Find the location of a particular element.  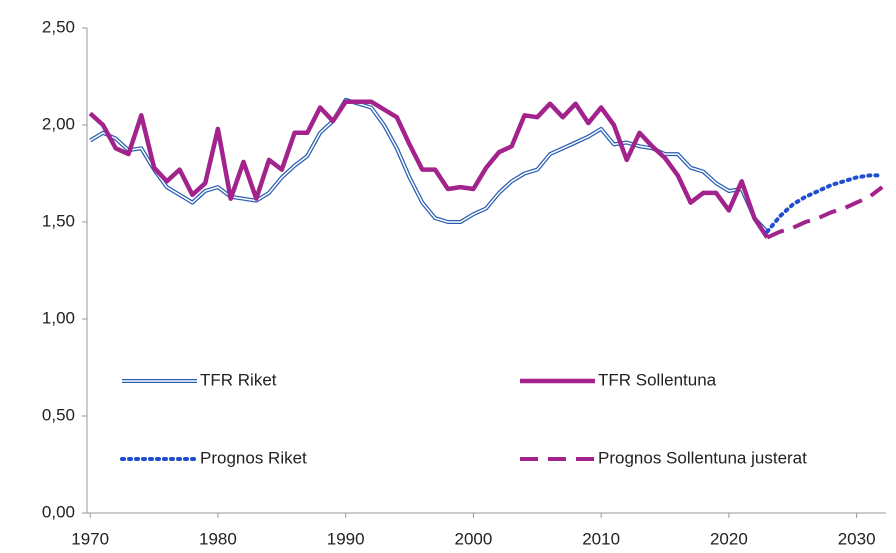

x-tick-label: 1990 is located at coordinates (346, 538).